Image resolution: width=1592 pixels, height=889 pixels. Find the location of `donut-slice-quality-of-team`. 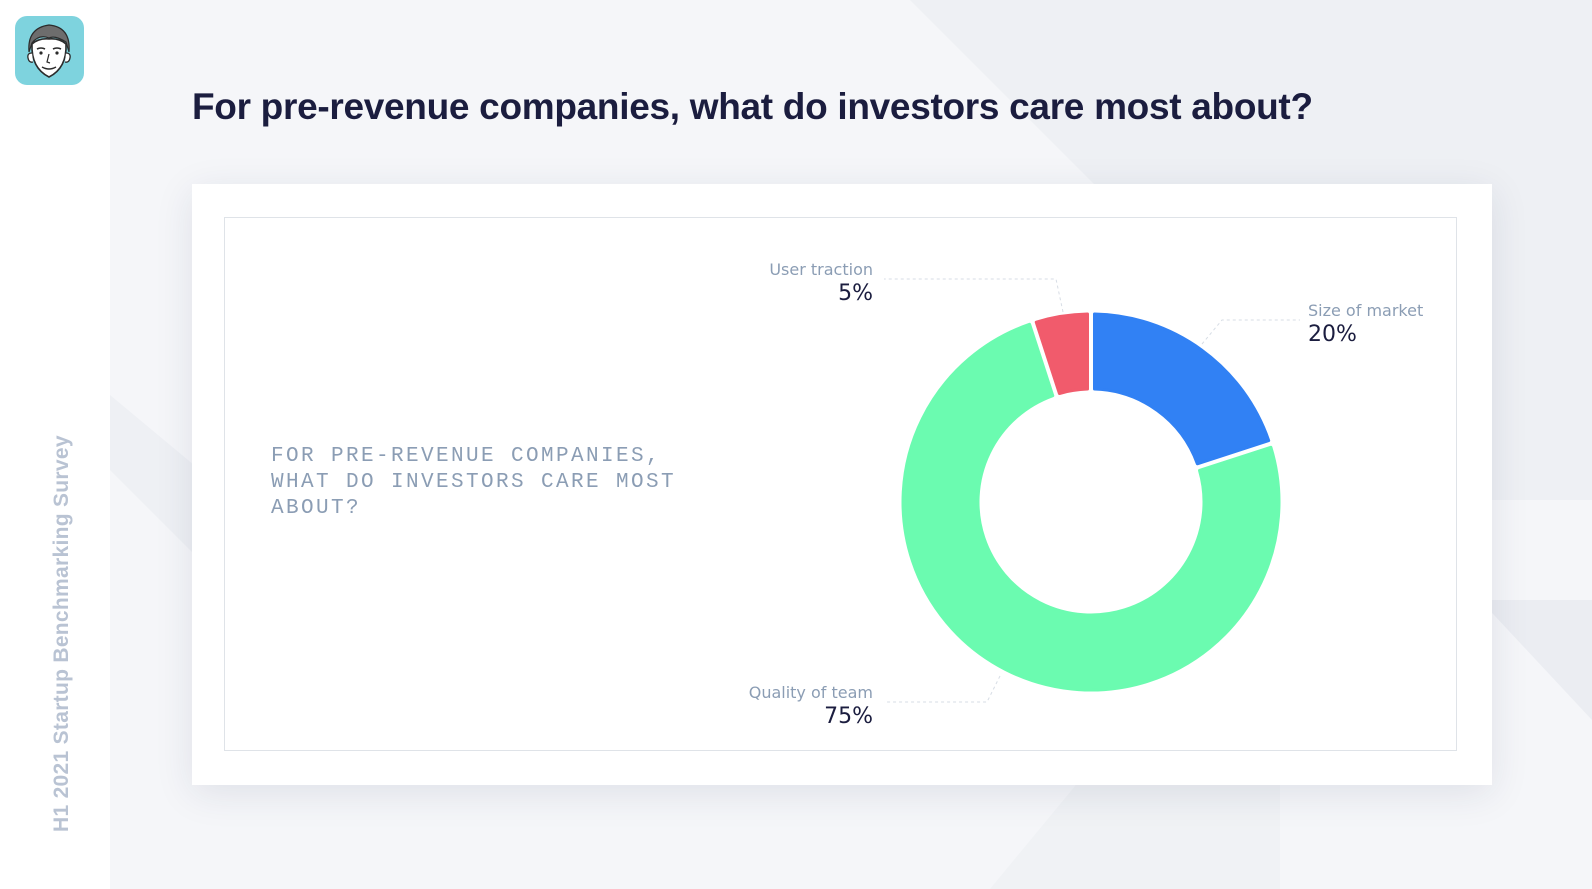

donut-slice-quality-of-team is located at coordinates (1091, 507).